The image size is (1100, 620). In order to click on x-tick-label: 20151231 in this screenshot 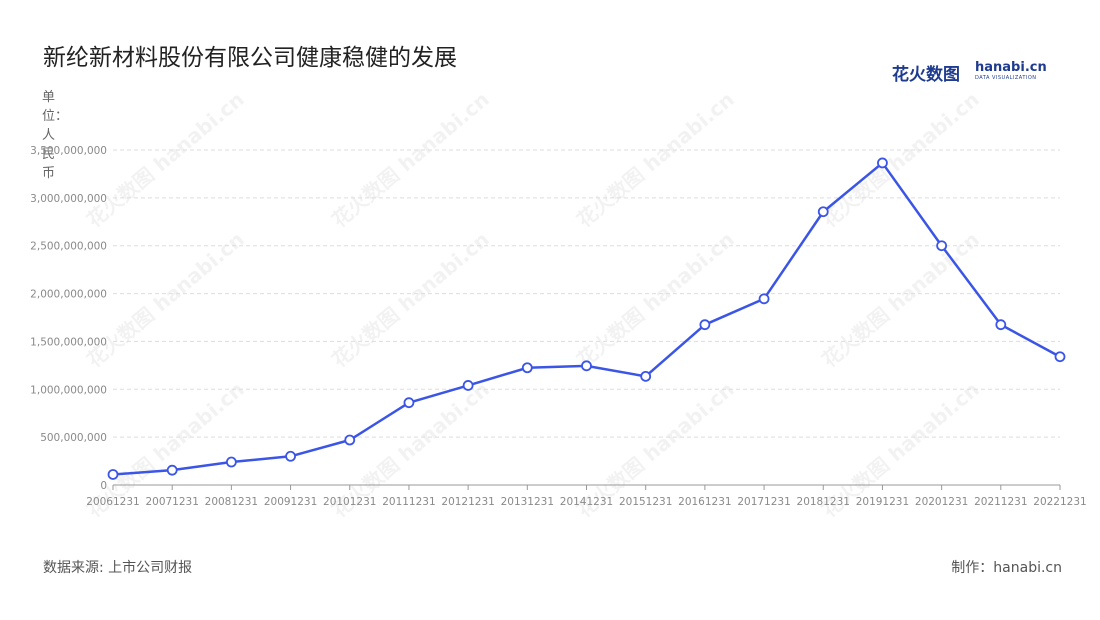, I will do `click(645, 502)`.